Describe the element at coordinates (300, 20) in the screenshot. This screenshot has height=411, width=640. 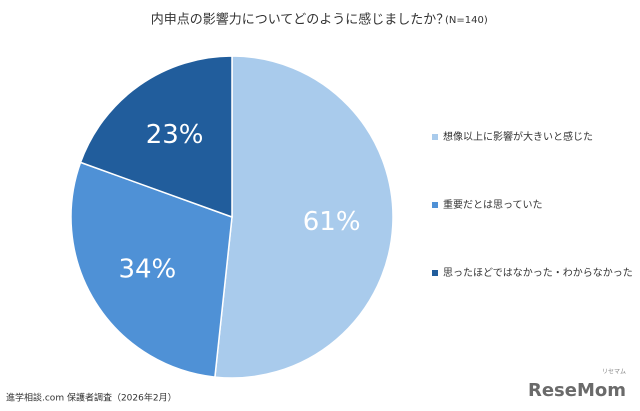
I see `chart-title: 内申点の影響力についてどのように感じましたか？` at that location.